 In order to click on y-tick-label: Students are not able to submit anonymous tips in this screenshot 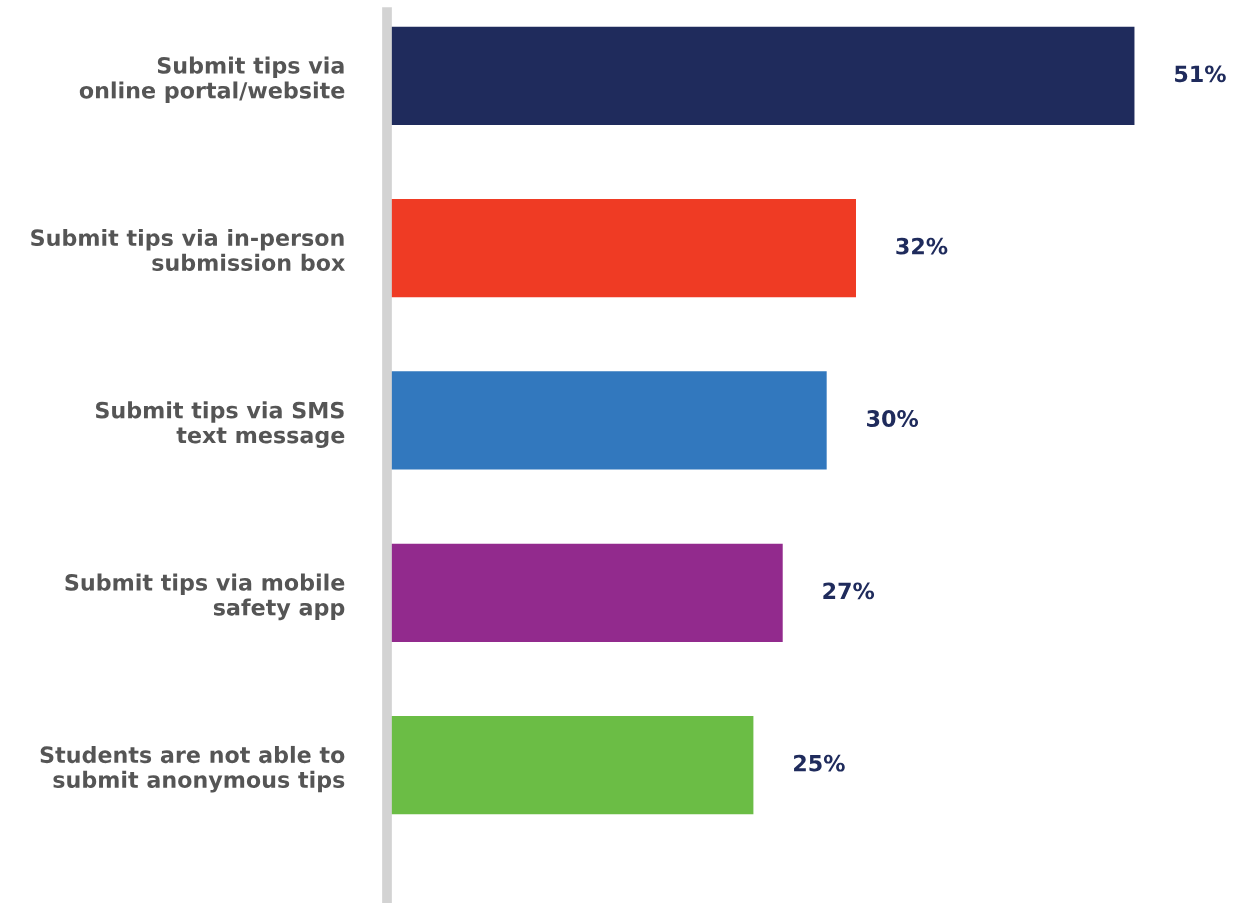, I will do `click(192, 769)`.